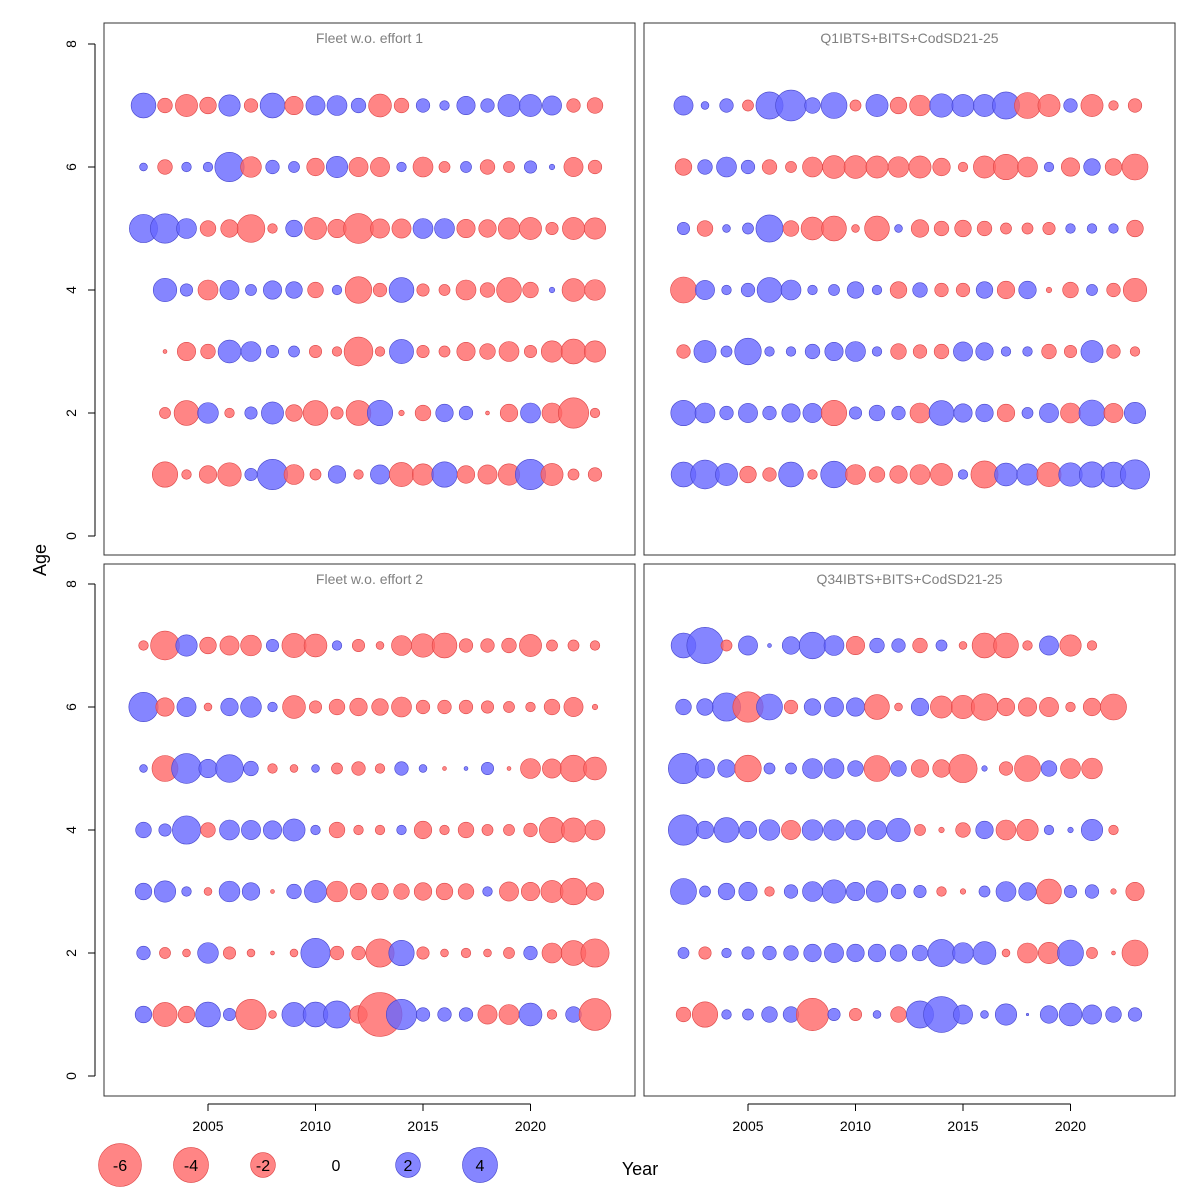 The image size is (1200, 1200). Describe the element at coordinates (71, 167) in the screenshot. I see `y-tick-label: 6` at that location.